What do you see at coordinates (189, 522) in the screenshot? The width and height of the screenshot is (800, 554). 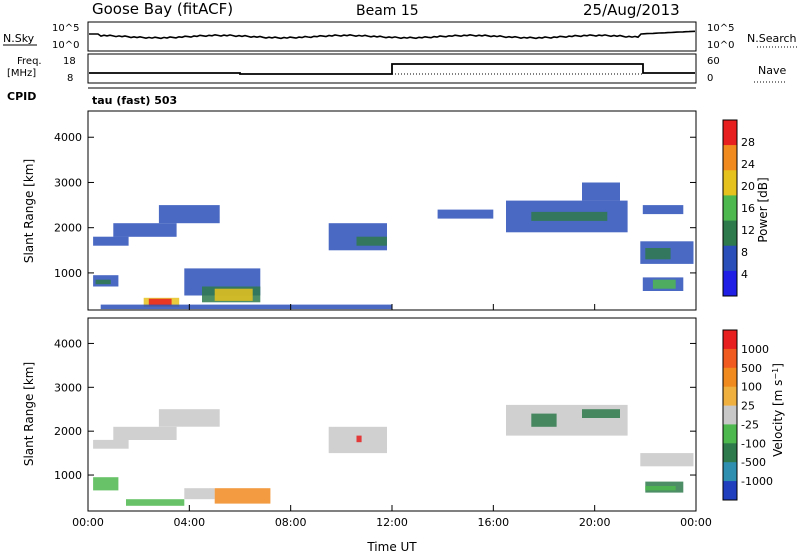 I see `velocity-xtick-label-1: 04:00` at bounding box center [189, 522].